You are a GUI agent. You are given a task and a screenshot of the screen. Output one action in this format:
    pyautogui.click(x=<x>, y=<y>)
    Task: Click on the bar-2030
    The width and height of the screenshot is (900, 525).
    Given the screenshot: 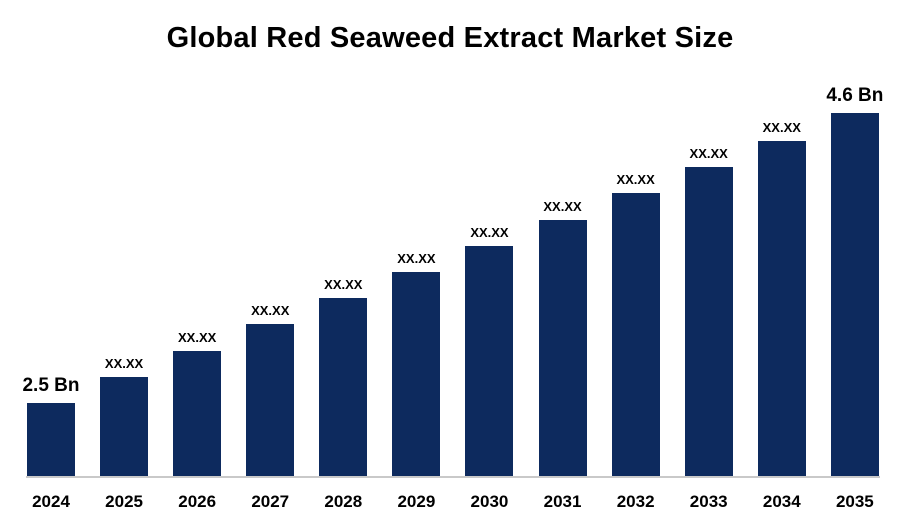 What is the action you would take?
    pyautogui.click(x=489, y=361)
    